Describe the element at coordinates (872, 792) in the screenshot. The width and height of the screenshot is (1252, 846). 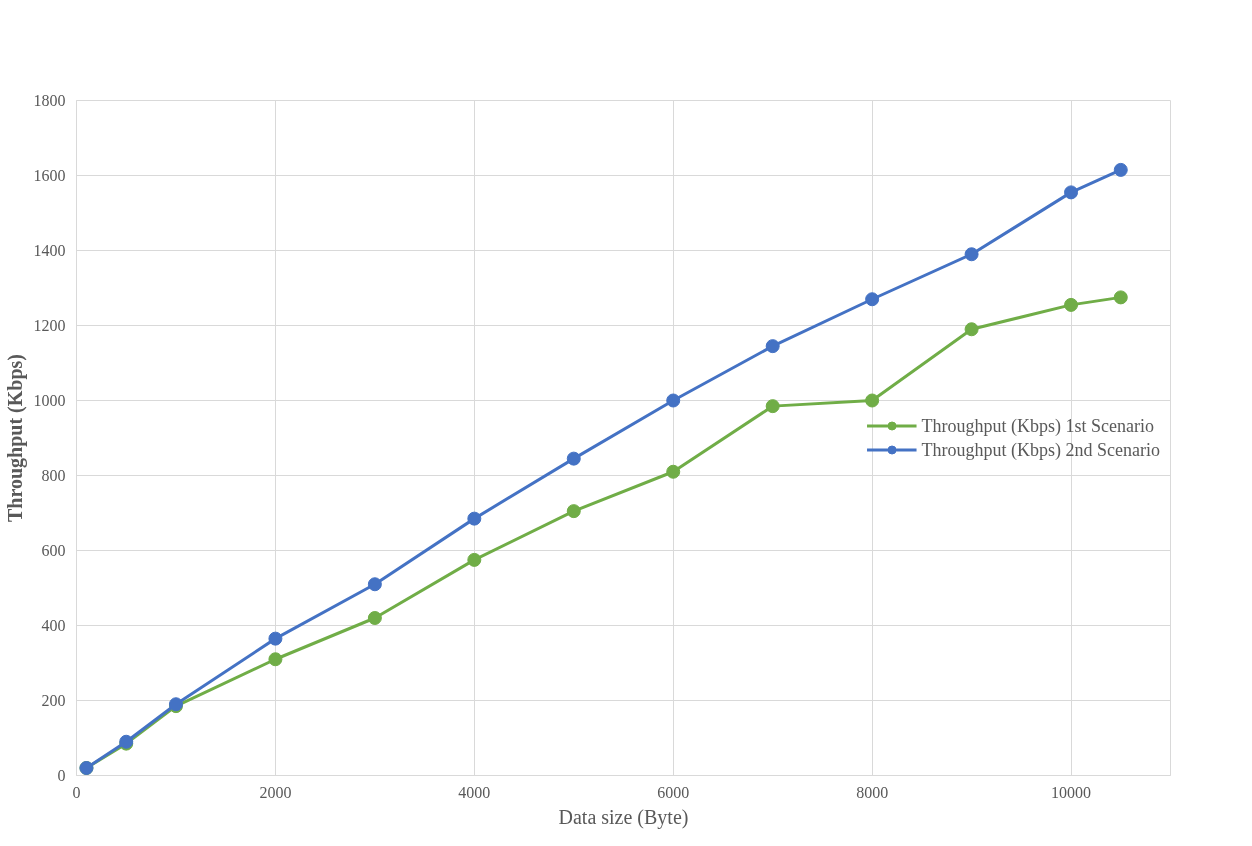
I see `x-tick-label: 8000` at that location.